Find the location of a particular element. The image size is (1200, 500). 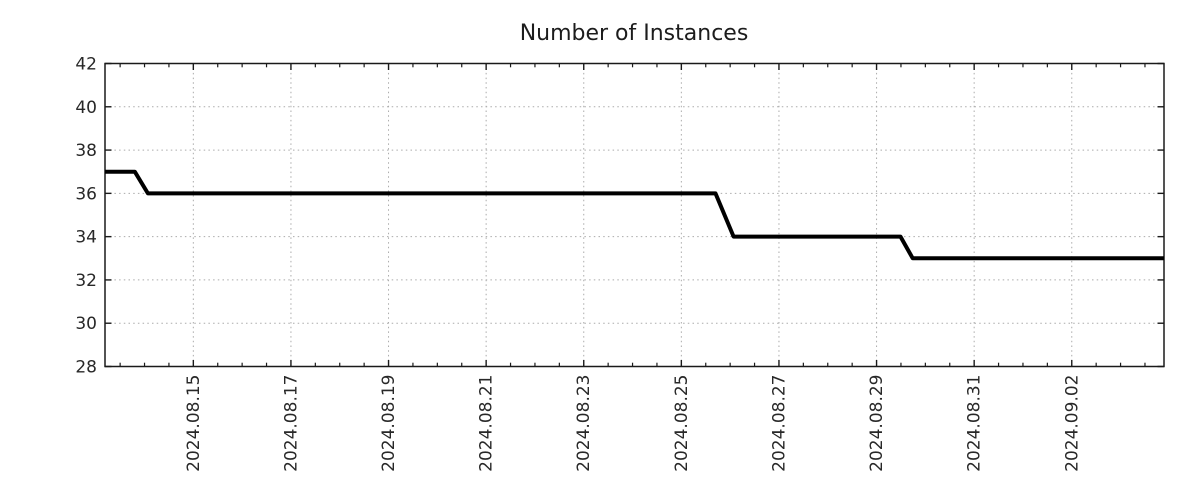

chart-title: Number of Instances is located at coordinates (634, 33).